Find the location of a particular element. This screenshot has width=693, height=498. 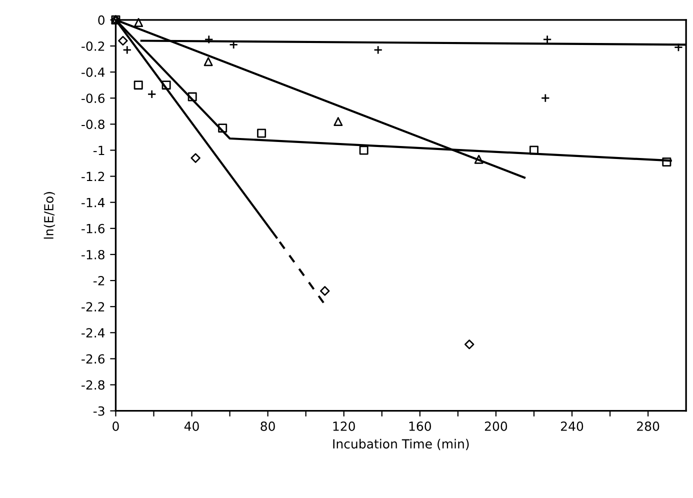

y-tick-label: -2.4 is located at coordinates (93, 333).